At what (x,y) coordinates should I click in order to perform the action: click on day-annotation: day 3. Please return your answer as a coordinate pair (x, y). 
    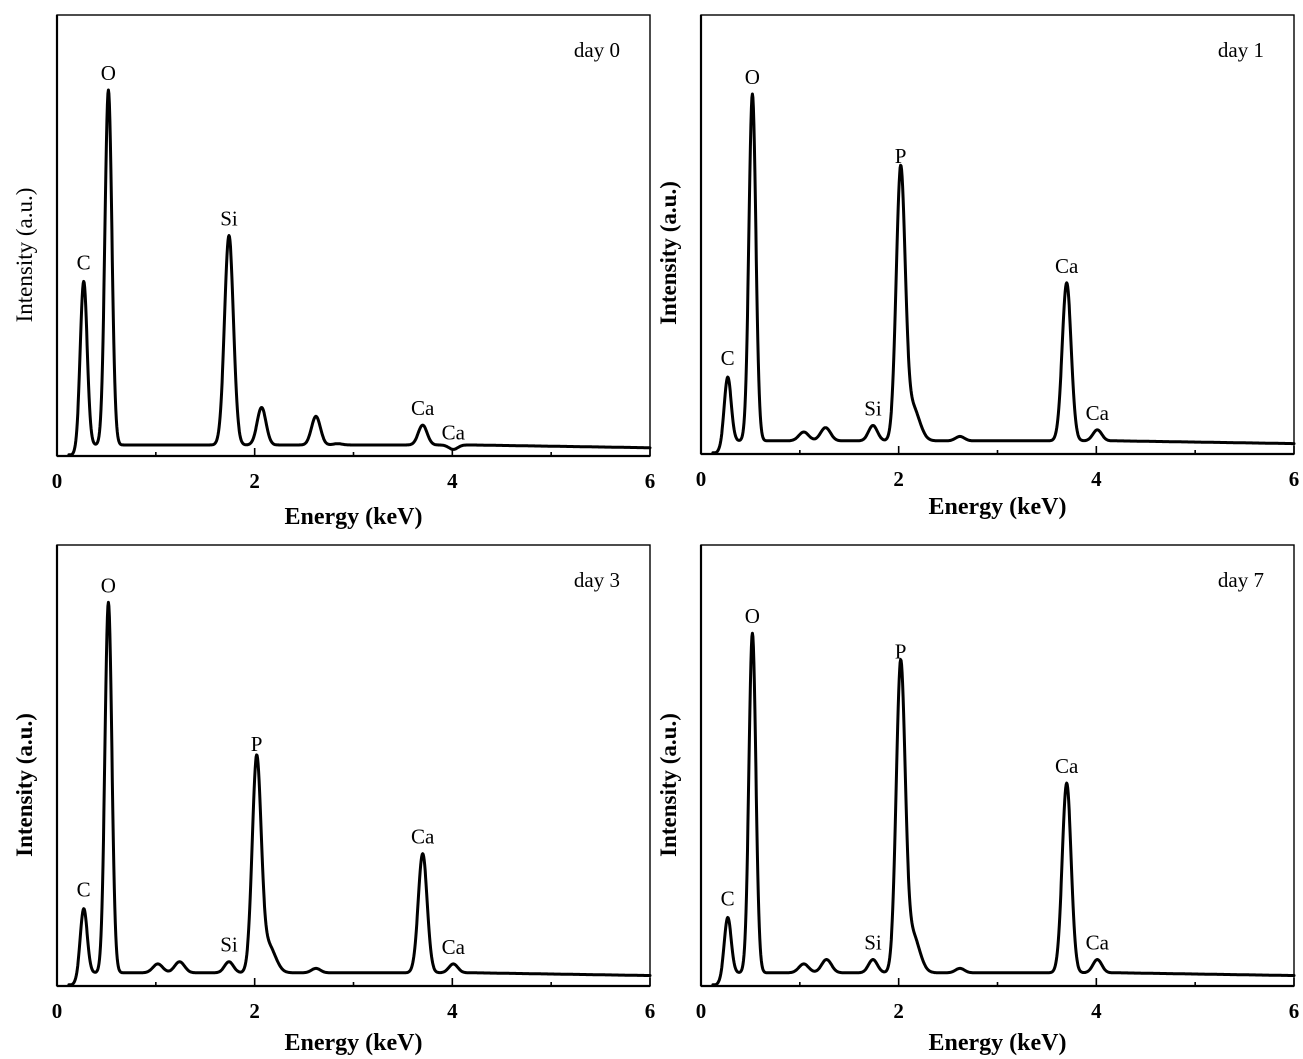
    Looking at the image, I should click on (597, 580).